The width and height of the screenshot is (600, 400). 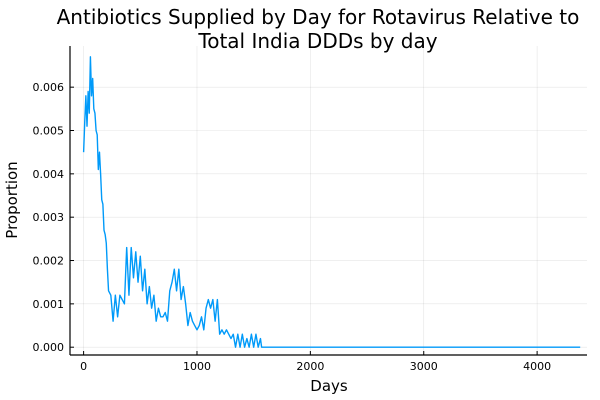 I want to click on y-tick-label: 0.003, so click(x=49, y=217).